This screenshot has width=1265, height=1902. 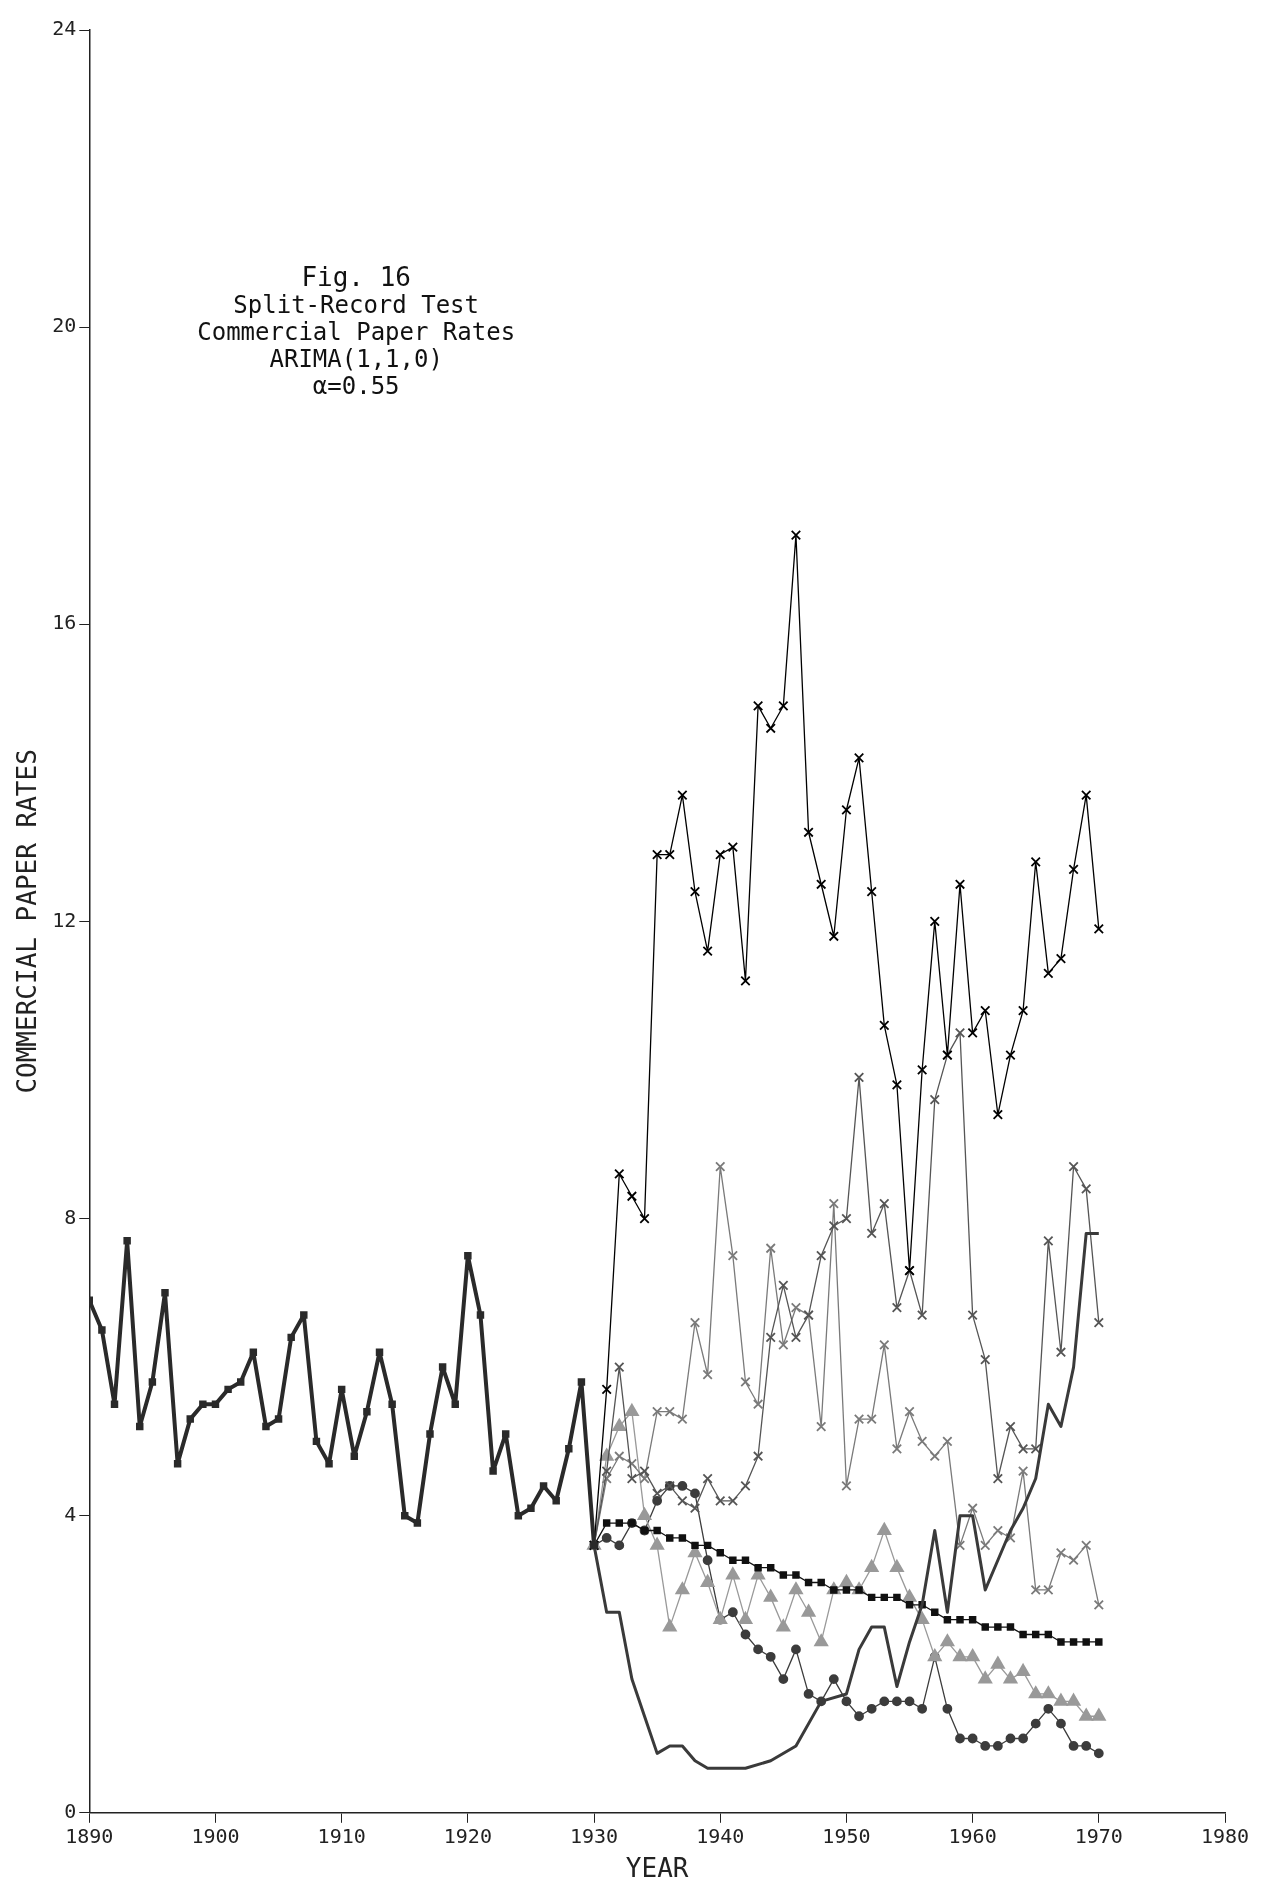 What do you see at coordinates (657, 1868) in the screenshot?
I see `x-axis-title: YEAR` at bounding box center [657, 1868].